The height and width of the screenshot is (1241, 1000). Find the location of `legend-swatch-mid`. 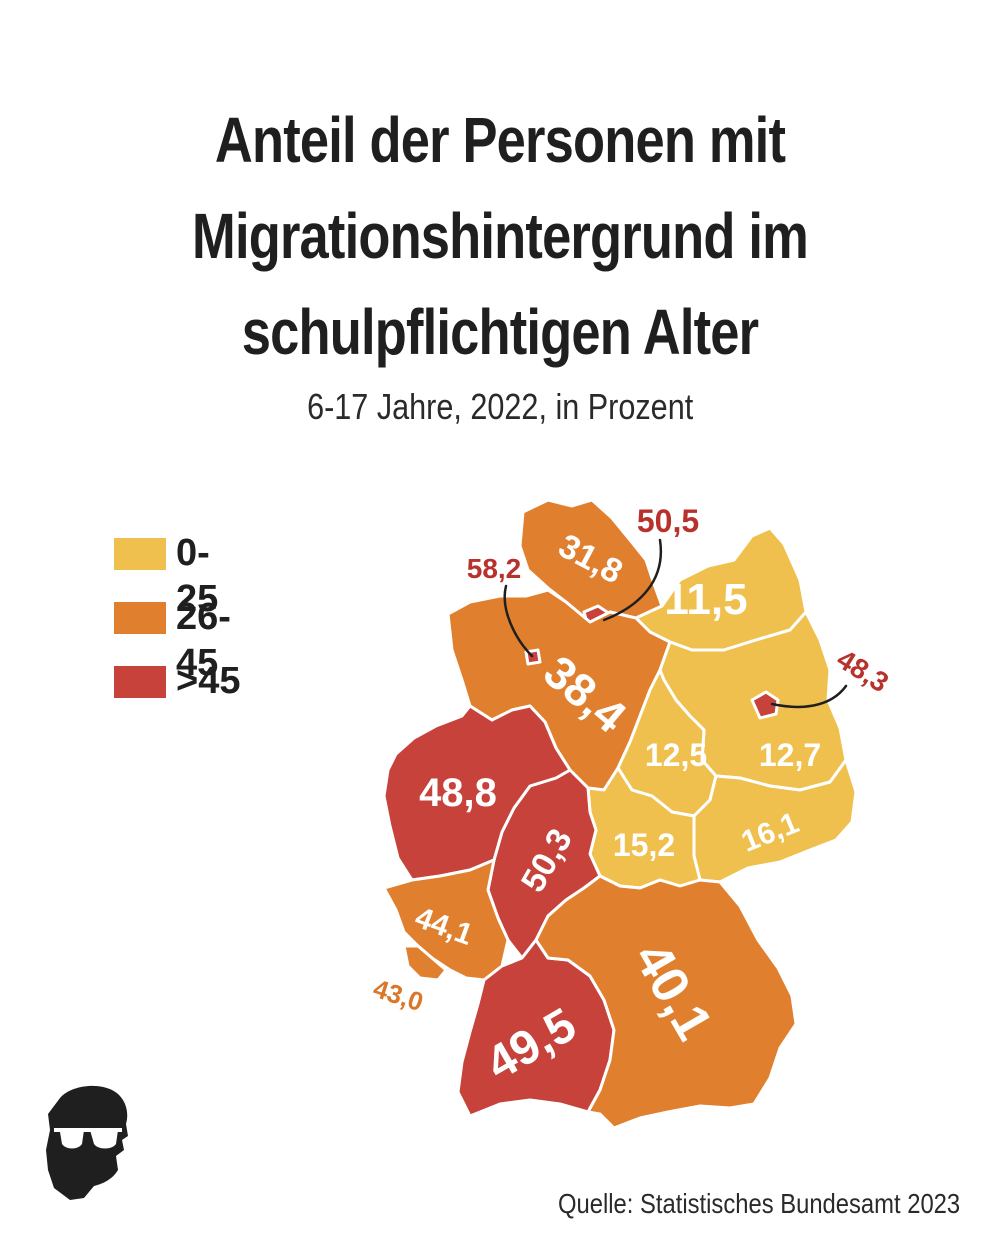

legend-swatch-mid is located at coordinates (140, 618).